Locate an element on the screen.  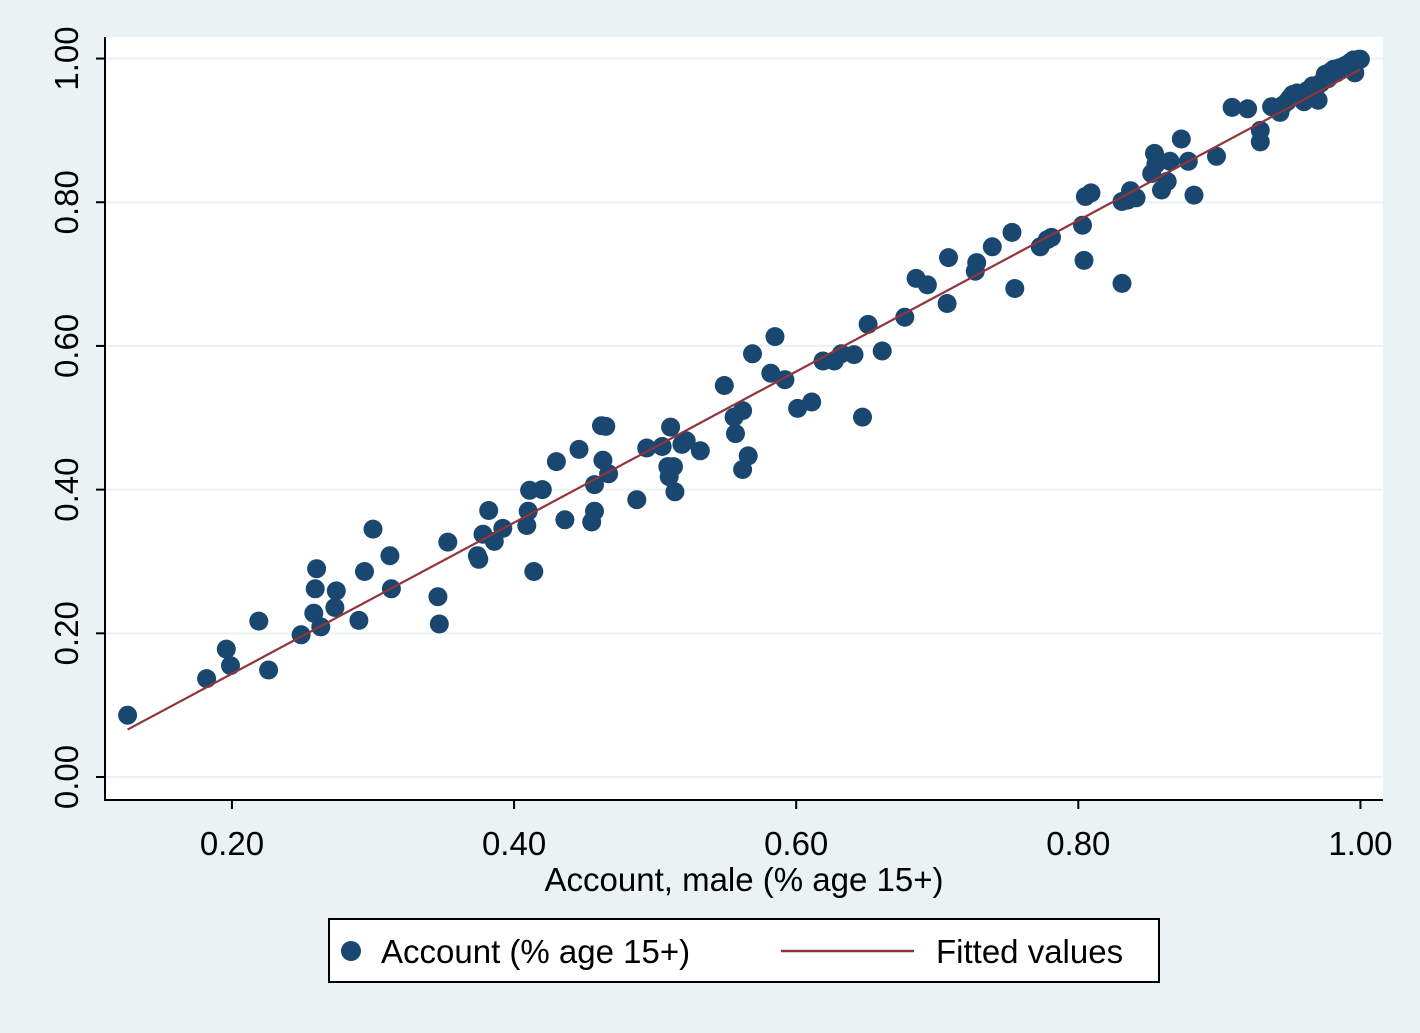
legend: Account (% age 15+) Fitted values is located at coordinates (744, 950).